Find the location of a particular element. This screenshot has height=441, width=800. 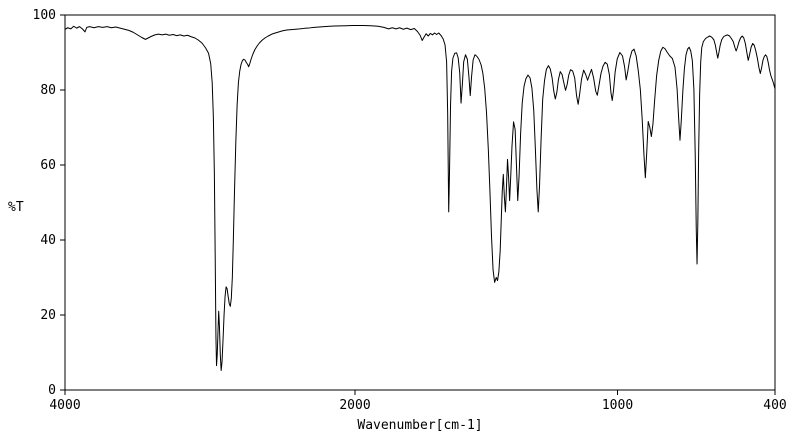

y-tick-label: 100 is located at coordinates (44, 15).